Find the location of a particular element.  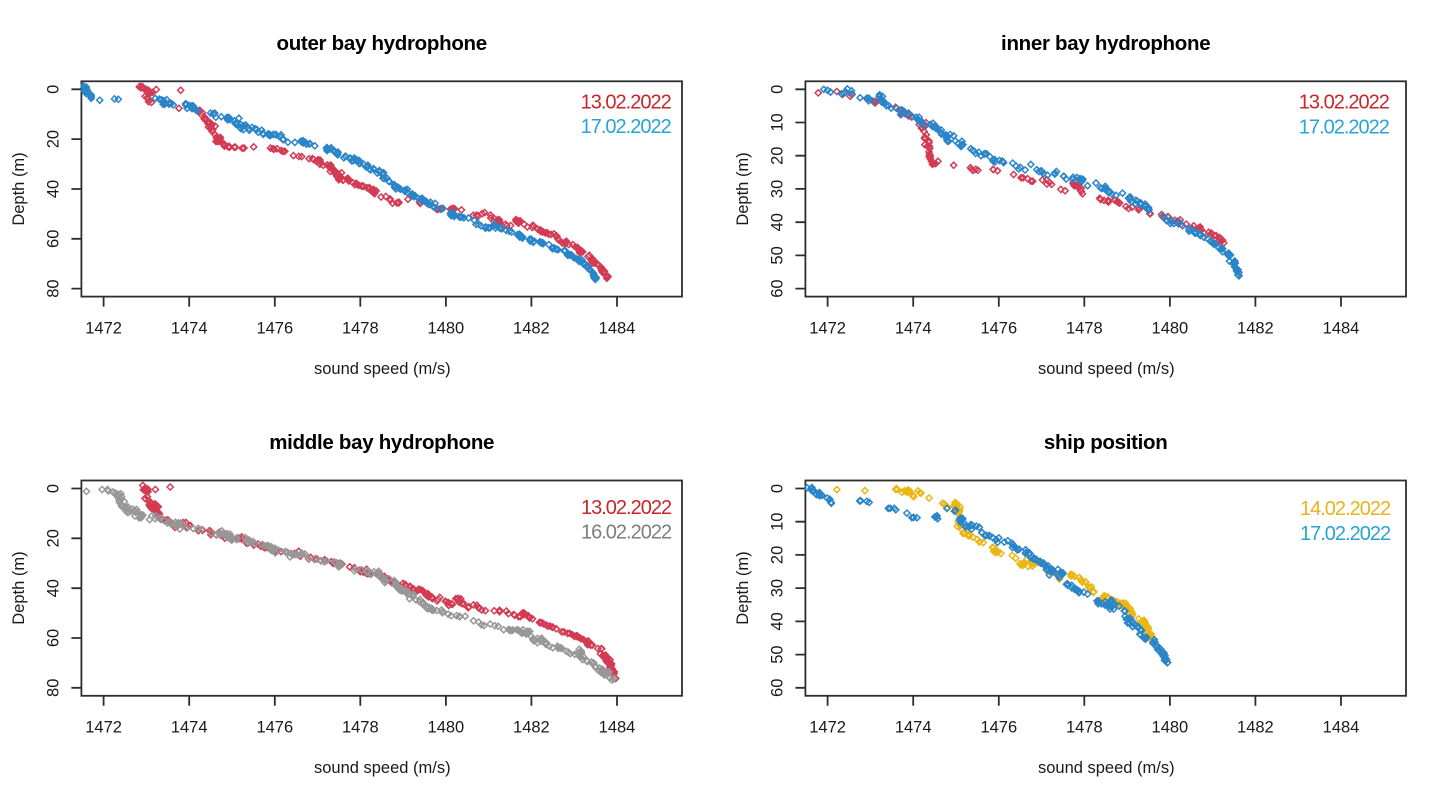

svg-text: outer bay hydrophone is located at coordinates (381, 43).